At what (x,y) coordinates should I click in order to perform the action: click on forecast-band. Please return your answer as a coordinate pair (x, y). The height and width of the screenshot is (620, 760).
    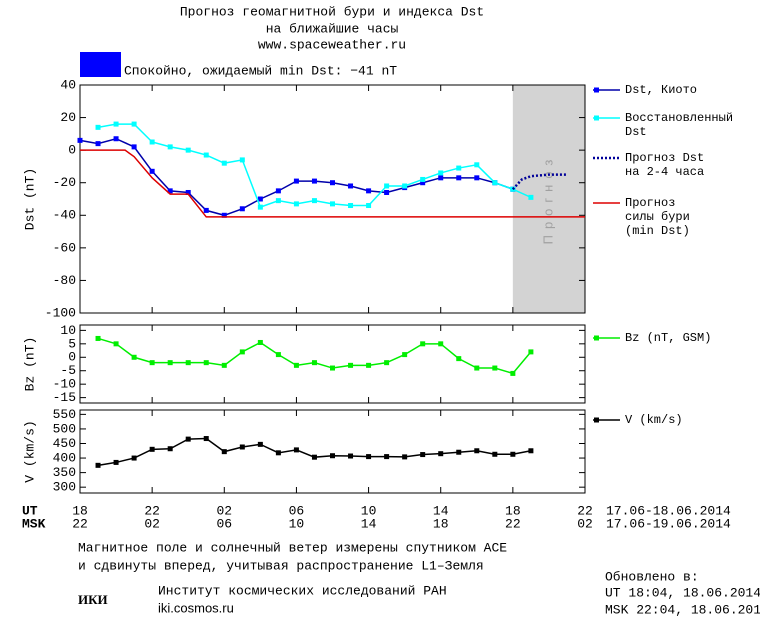
    Looking at the image, I should click on (548, 199).